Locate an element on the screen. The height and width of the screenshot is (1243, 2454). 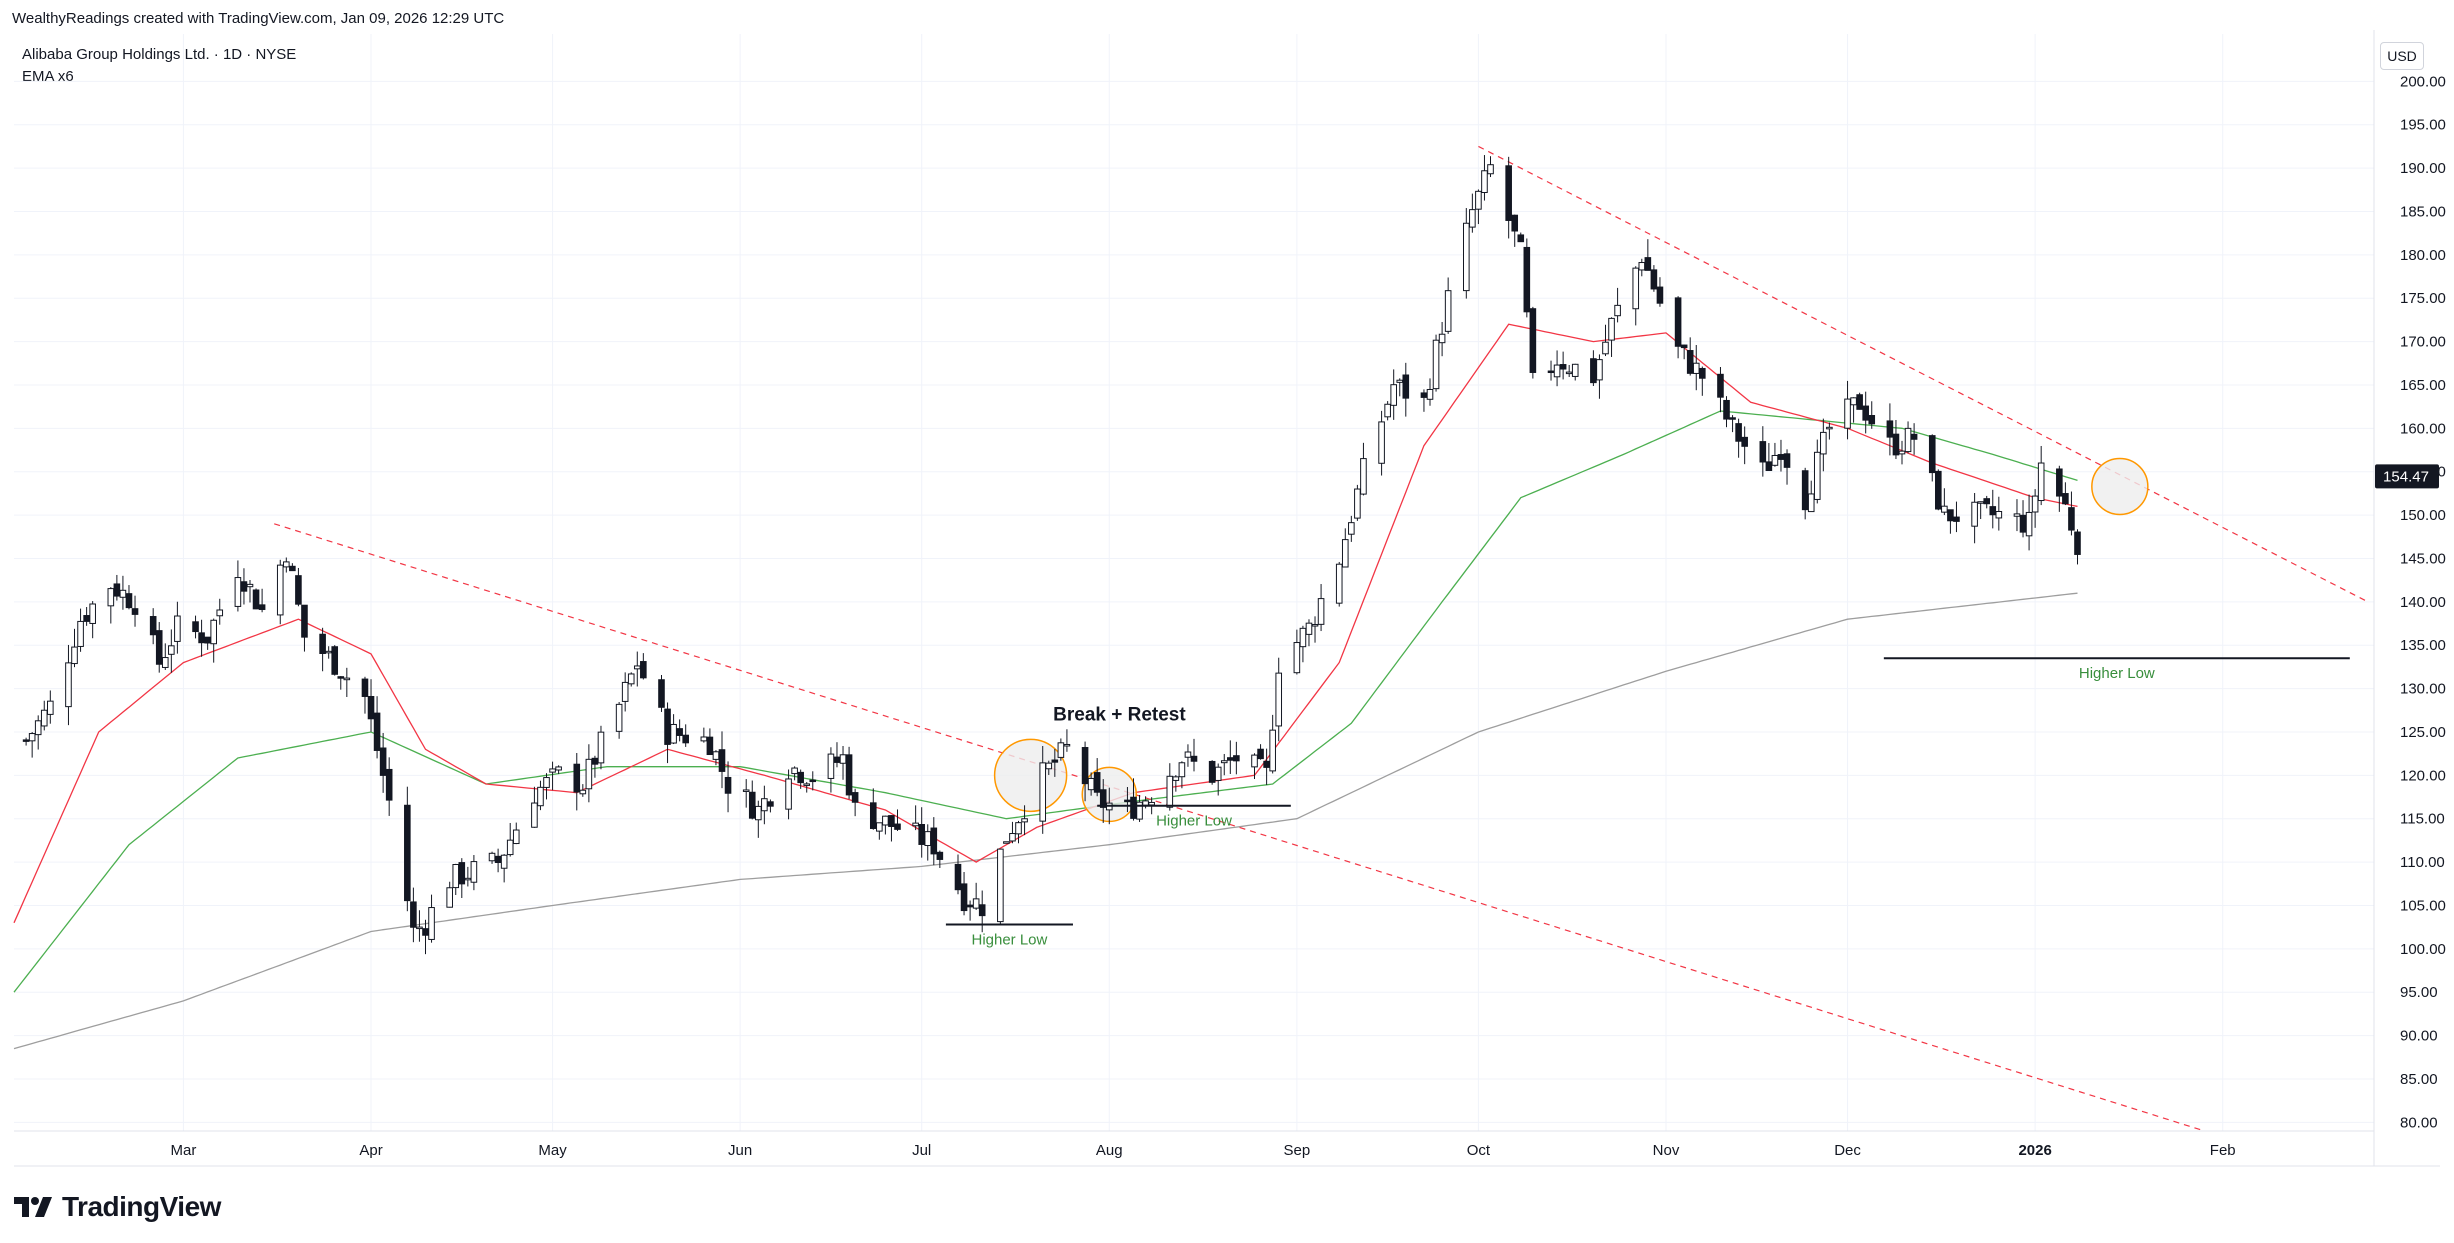
indicator-legend: EMA x6 is located at coordinates (48, 76).